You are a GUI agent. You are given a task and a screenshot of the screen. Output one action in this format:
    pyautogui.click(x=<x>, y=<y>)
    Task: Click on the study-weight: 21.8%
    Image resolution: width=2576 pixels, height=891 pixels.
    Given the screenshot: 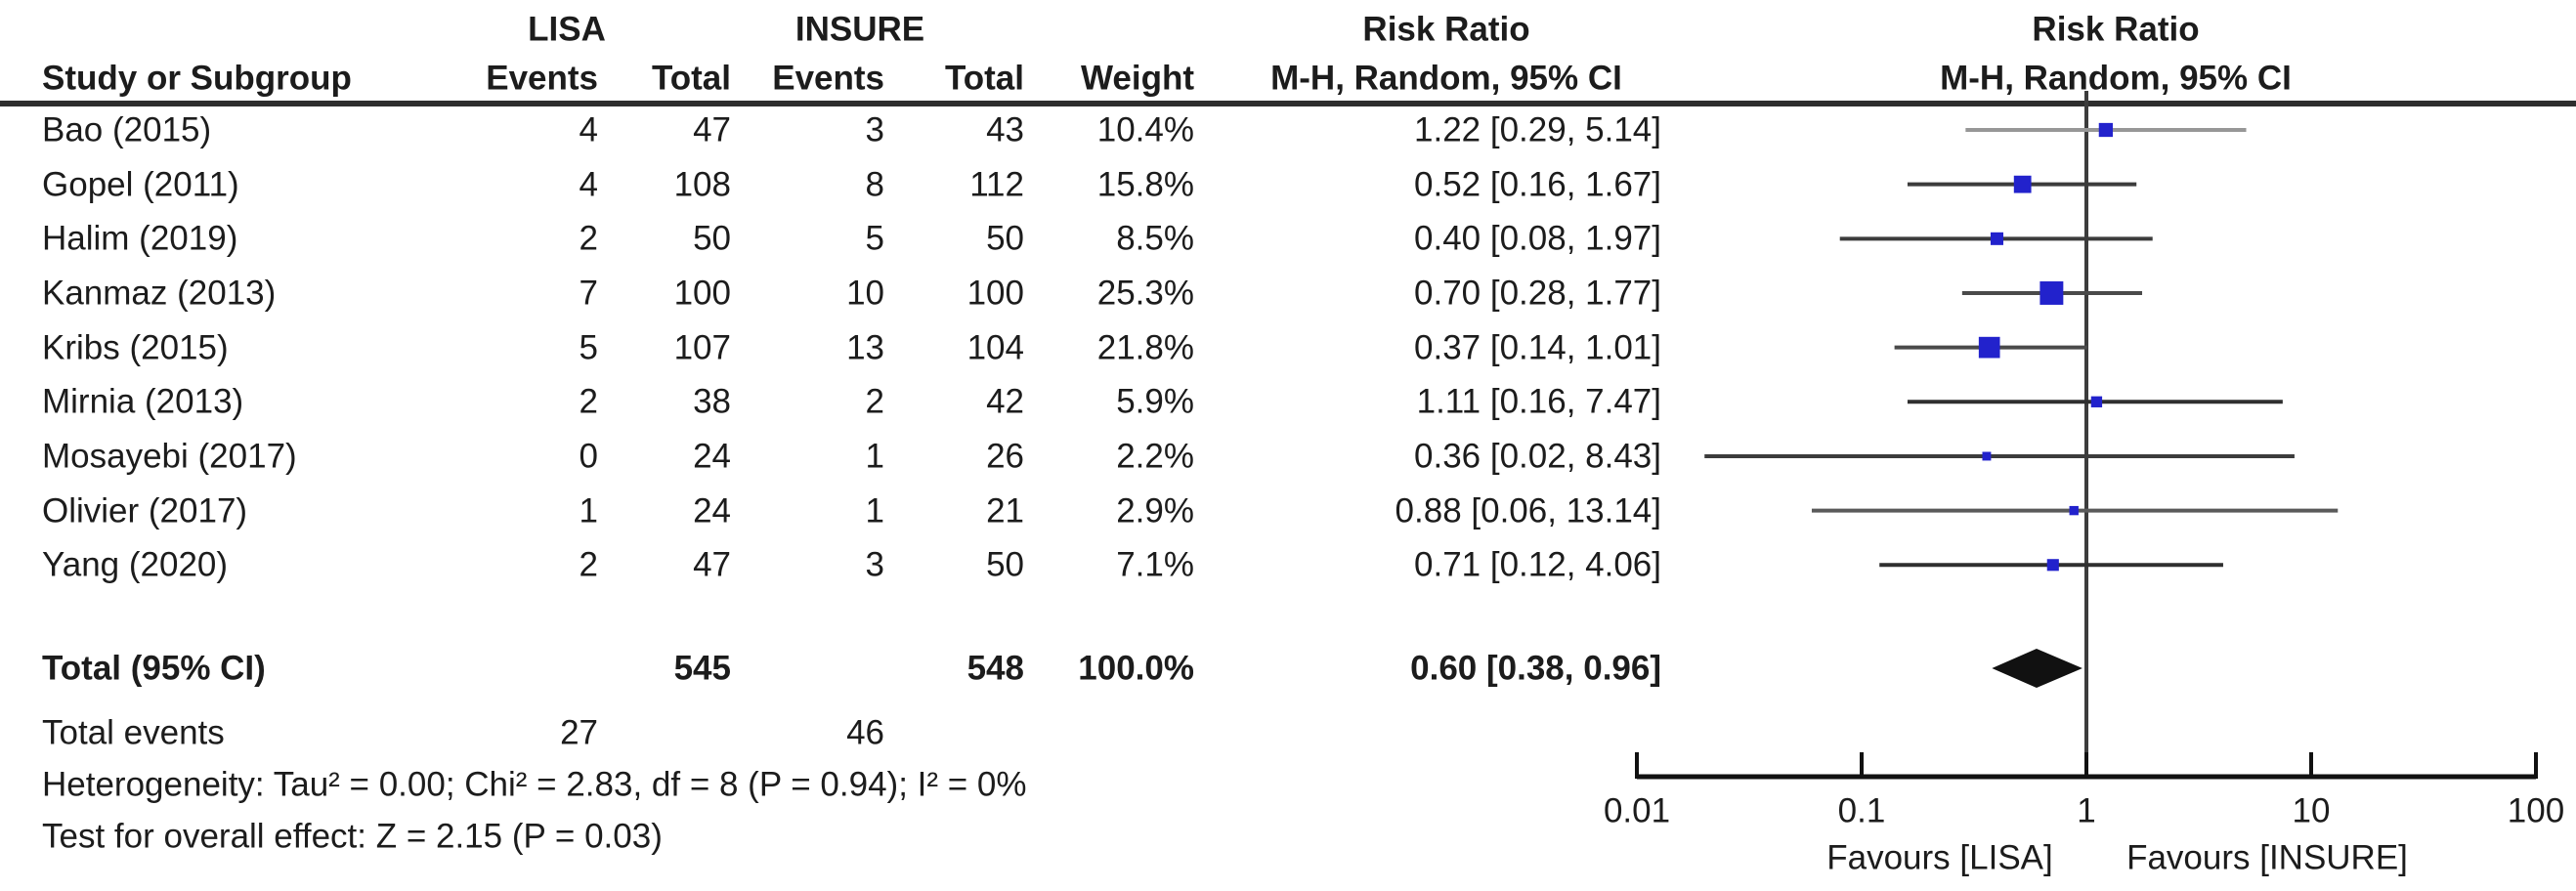 What is the action you would take?
    pyautogui.click(x=1145, y=347)
    